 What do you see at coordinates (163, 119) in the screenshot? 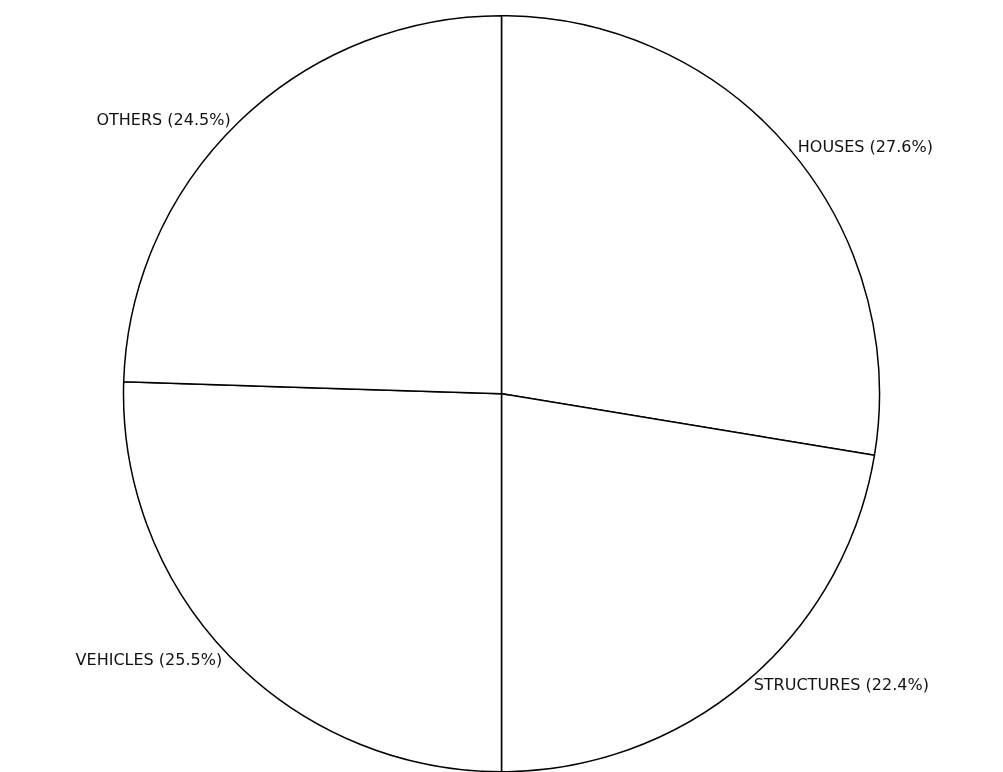
I see `slice-label: OTHERS (24.5%)` at bounding box center [163, 119].